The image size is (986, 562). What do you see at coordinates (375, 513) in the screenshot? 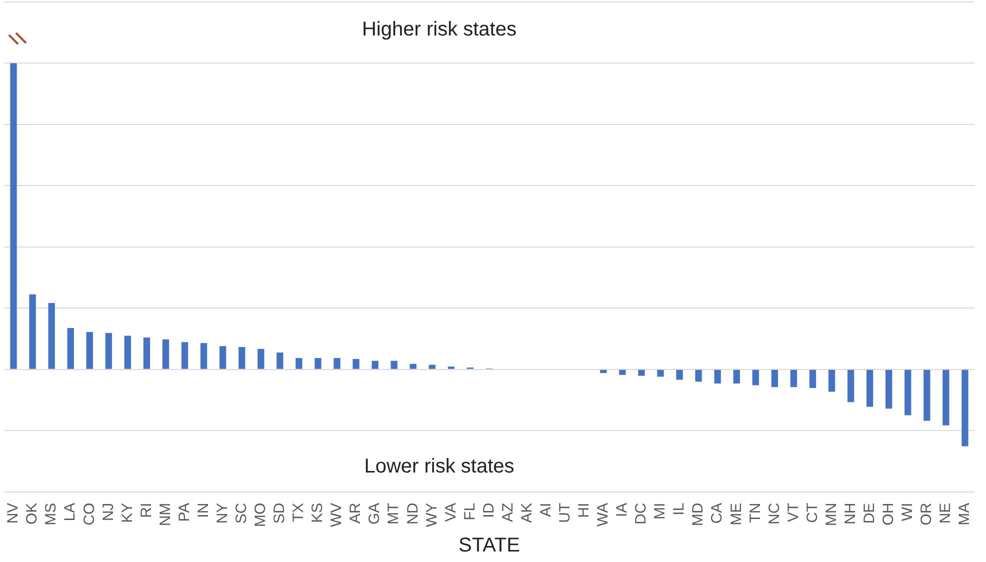
I see `x-tick-label: GA` at bounding box center [375, 513].